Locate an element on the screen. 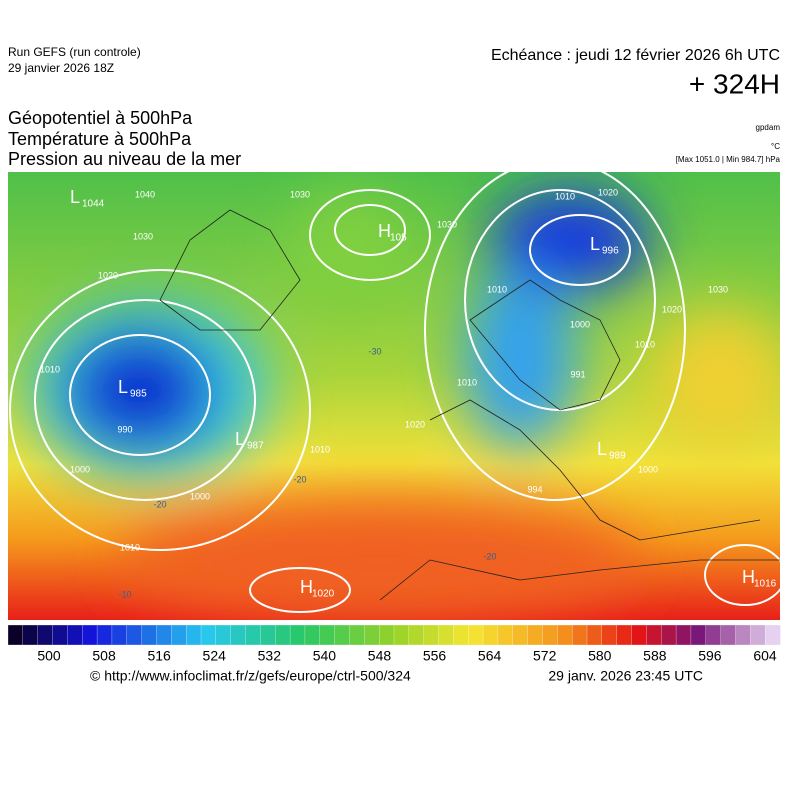  colorbar-tick-label: 516 is located at coordinates (159, 656).